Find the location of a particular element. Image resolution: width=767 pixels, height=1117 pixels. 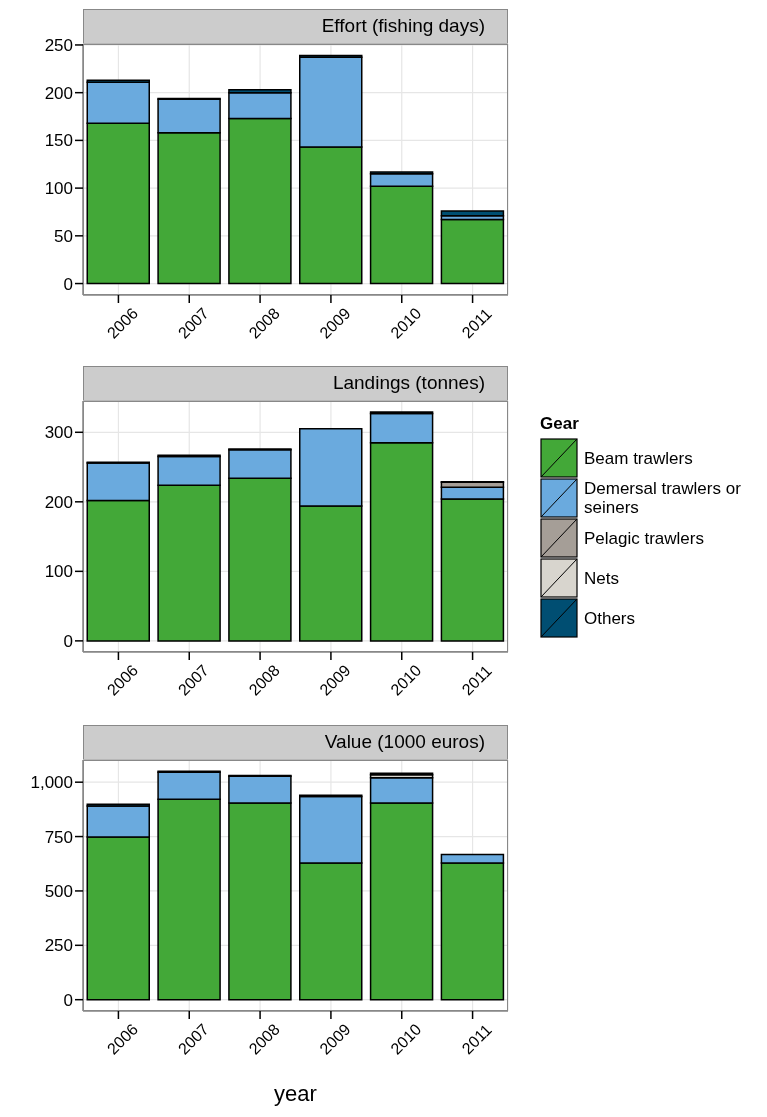

y-tick-label: 300 is located at coordinates (58, 433).